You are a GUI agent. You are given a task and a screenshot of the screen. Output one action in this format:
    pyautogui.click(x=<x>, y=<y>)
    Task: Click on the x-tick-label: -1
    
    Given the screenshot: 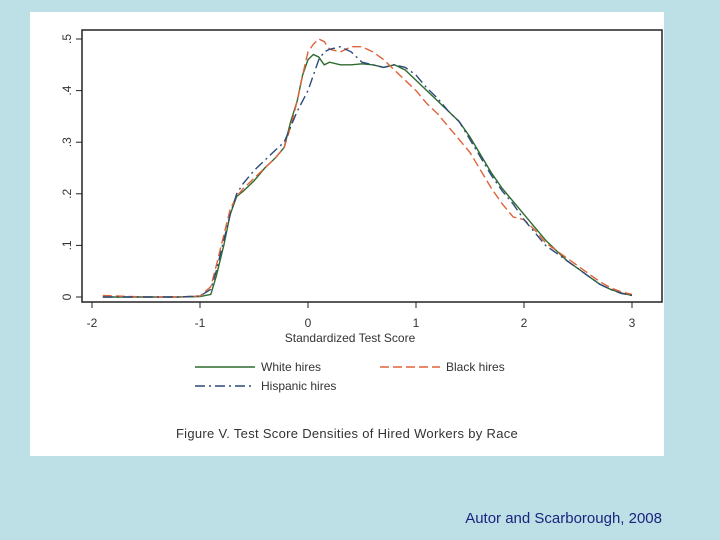 What is the action you would take?
    pyautogui.click(x=200, y=323)
    